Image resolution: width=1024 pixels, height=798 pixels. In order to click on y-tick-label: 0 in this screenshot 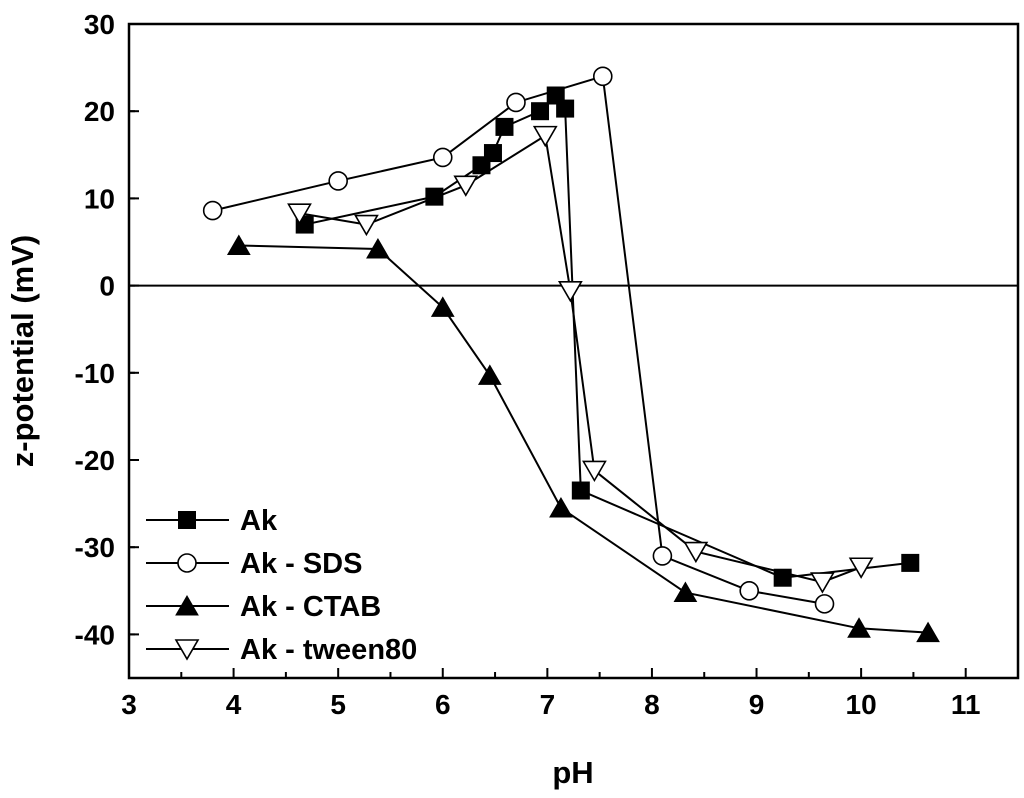, I will do `click(107, 286)`.